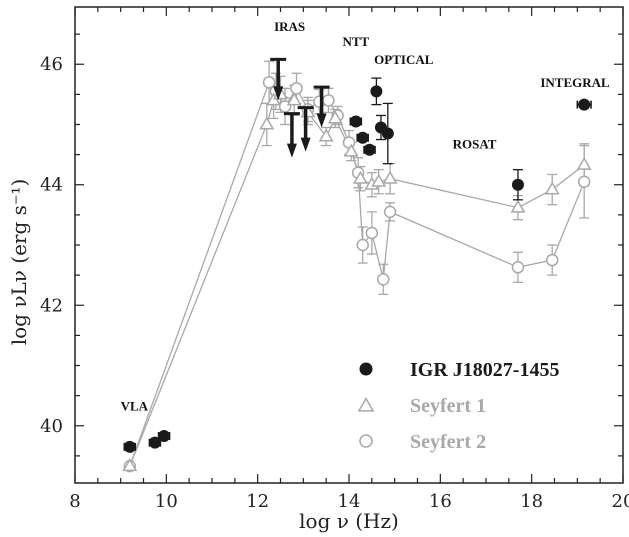 The image size is (629, 537). Describe the element at coordinates (19, 262) in the screenshot. I see `y-axis-title: log νLν (erg s⁻¹)` at that location.